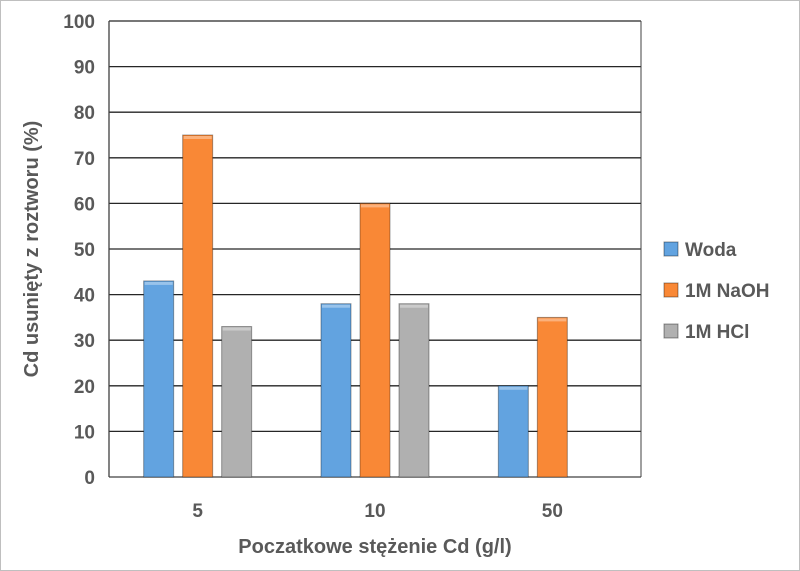 This screenshot has height=571, width=800. Describe the element at coordinates (84, 387) in the screenshot. I see `y-tick-label: 20` at that location.